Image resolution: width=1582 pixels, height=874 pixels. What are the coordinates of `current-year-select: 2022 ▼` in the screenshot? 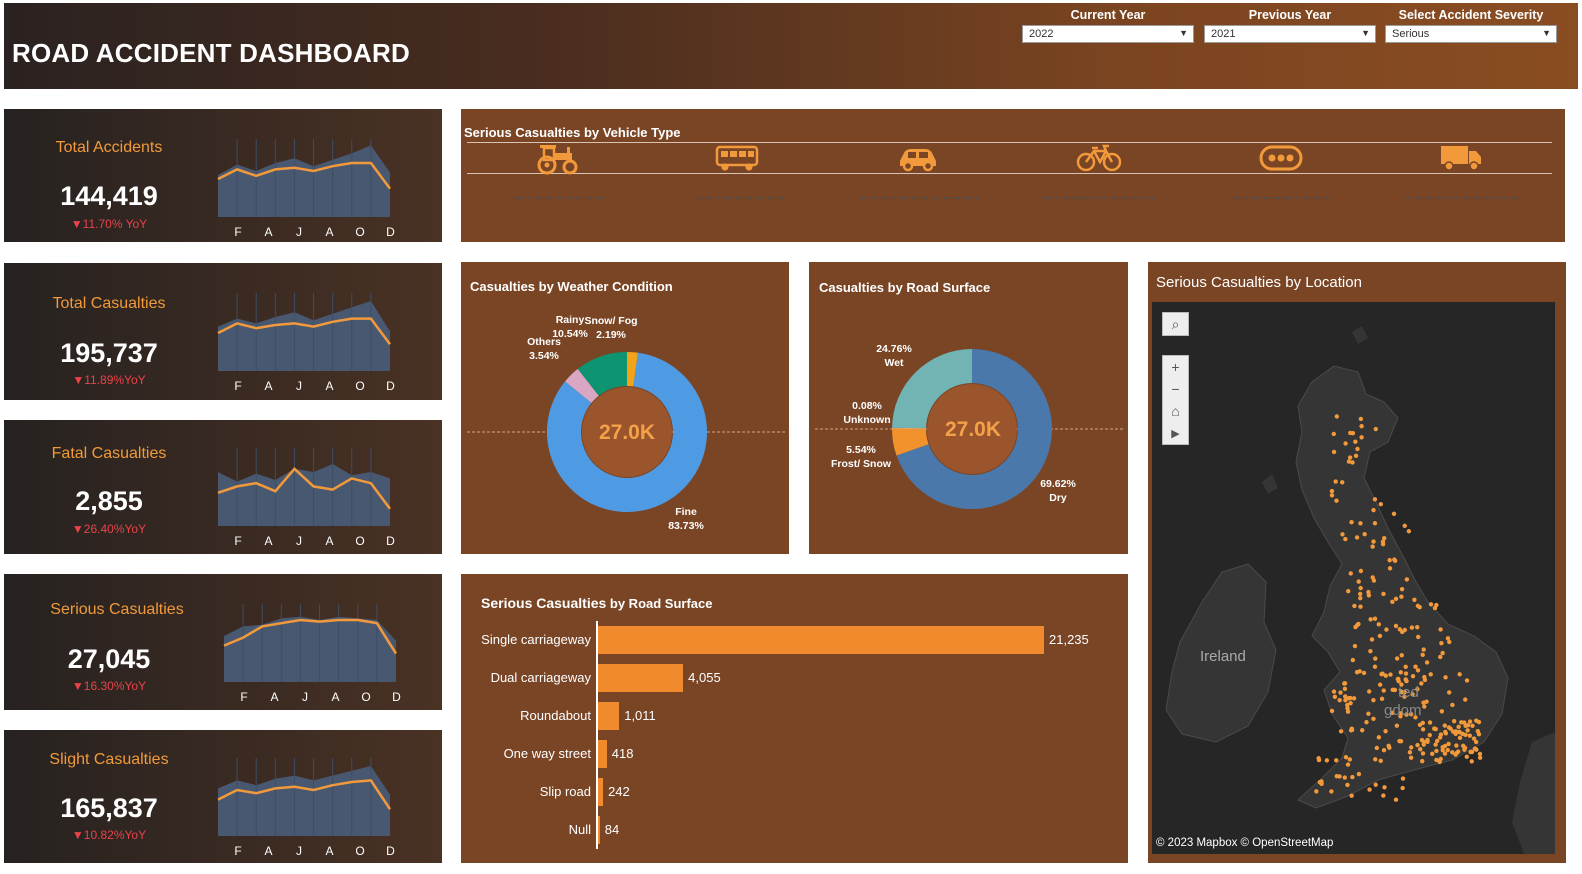 It's located at (1108, 34).